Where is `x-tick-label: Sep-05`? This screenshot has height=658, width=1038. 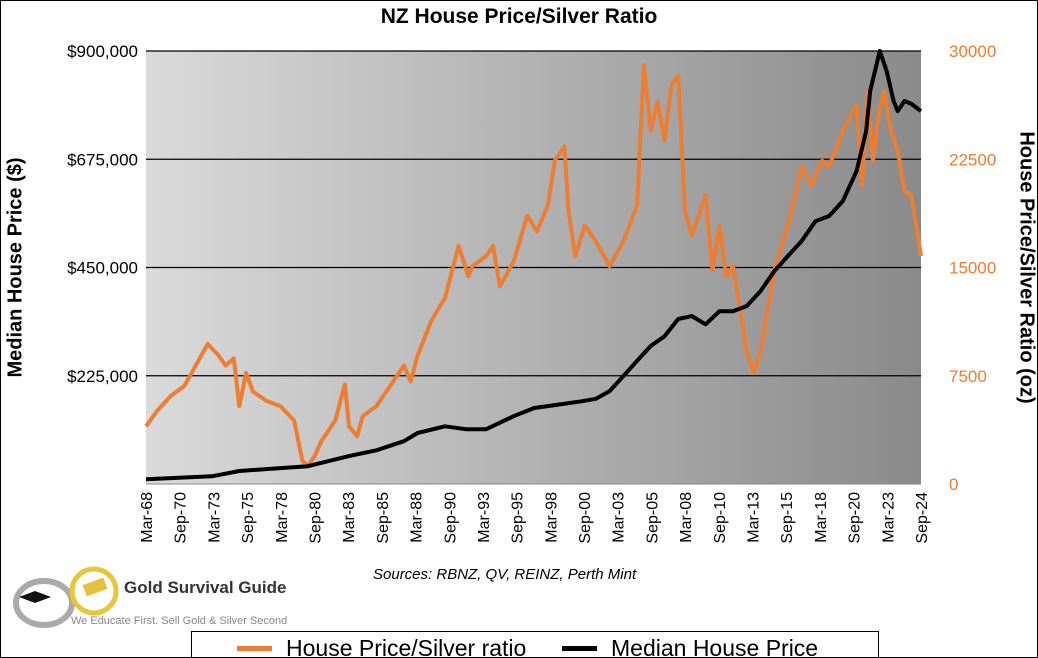
x-tick-label: Sep-05 is located at coordinates (652, 518).